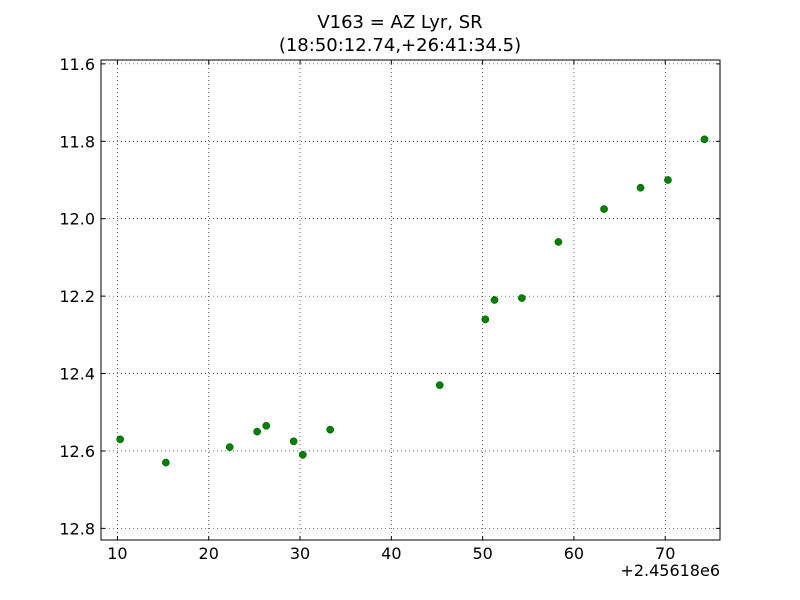  I want to click on y-tick-label: 12.6, so click(77, 451).